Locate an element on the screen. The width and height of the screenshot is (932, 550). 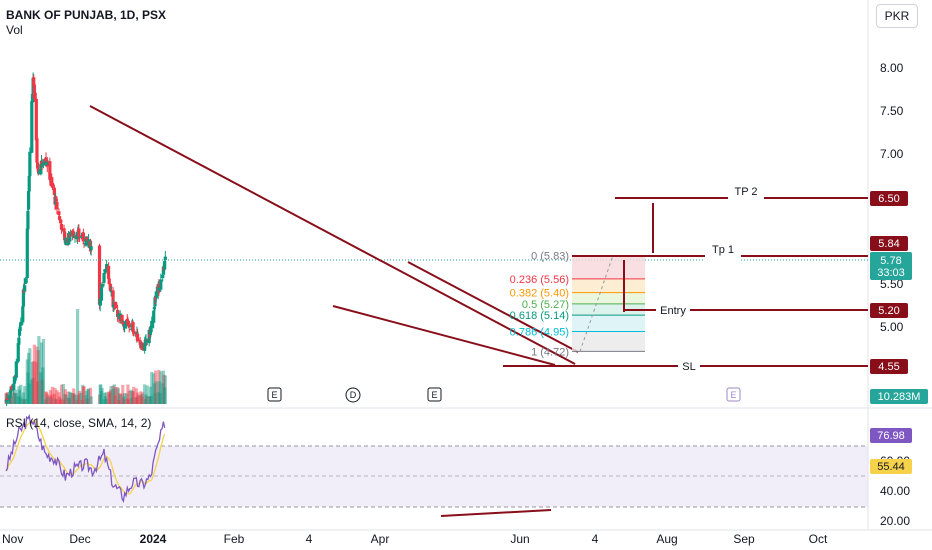
symbol-title: BANK OF PUNJAB, 1D, PSX is located at coordinates (86, 15).